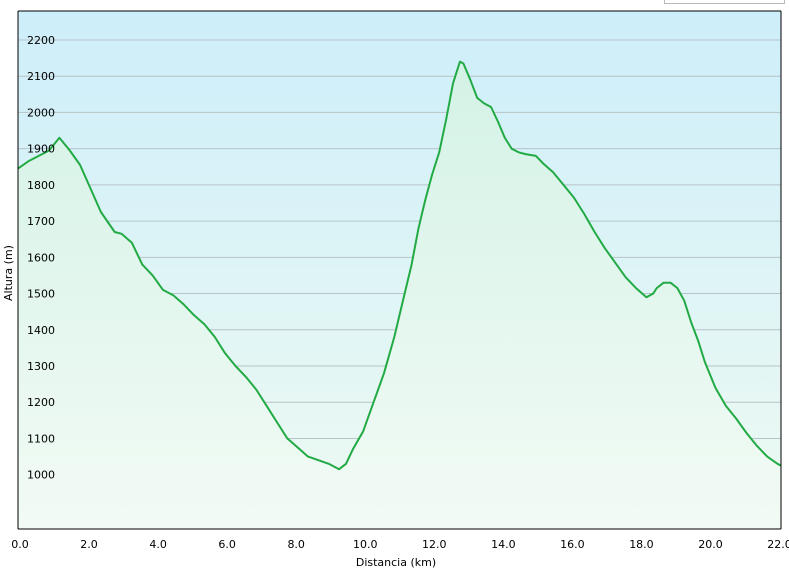  I want to click on y-tick-label: 1000, so click(41, 475).